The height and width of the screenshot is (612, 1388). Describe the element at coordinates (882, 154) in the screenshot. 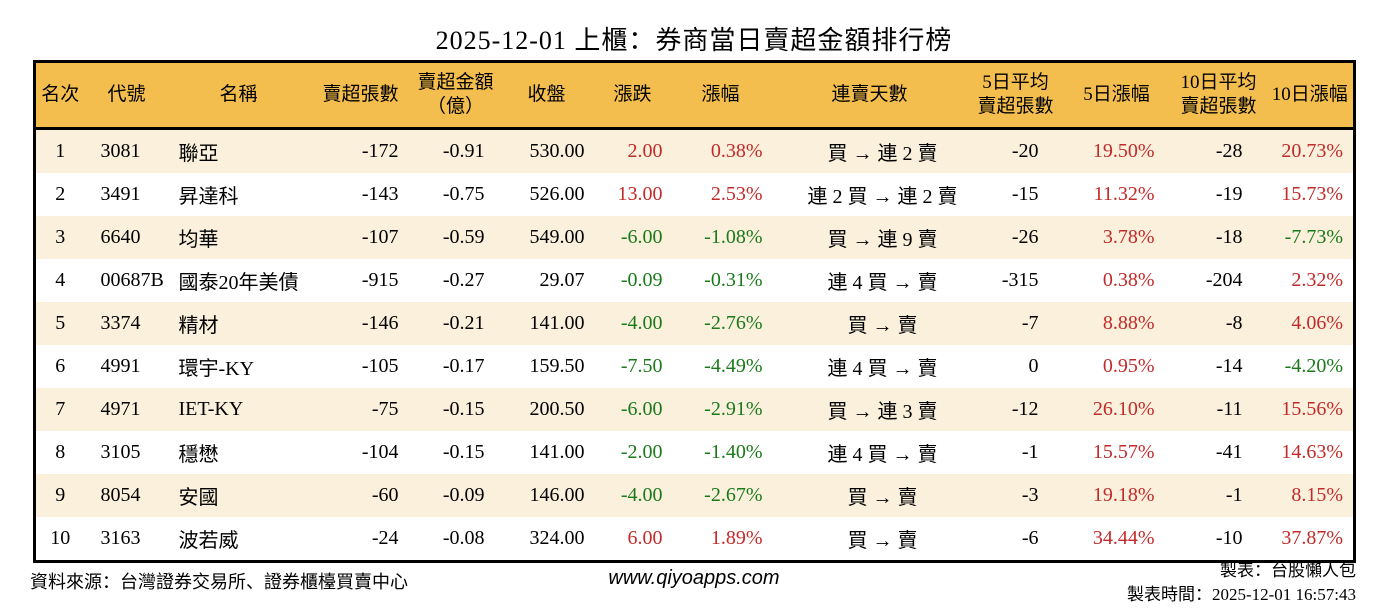

I see `cell-streak: 買 → 連 2 賣` at that location.